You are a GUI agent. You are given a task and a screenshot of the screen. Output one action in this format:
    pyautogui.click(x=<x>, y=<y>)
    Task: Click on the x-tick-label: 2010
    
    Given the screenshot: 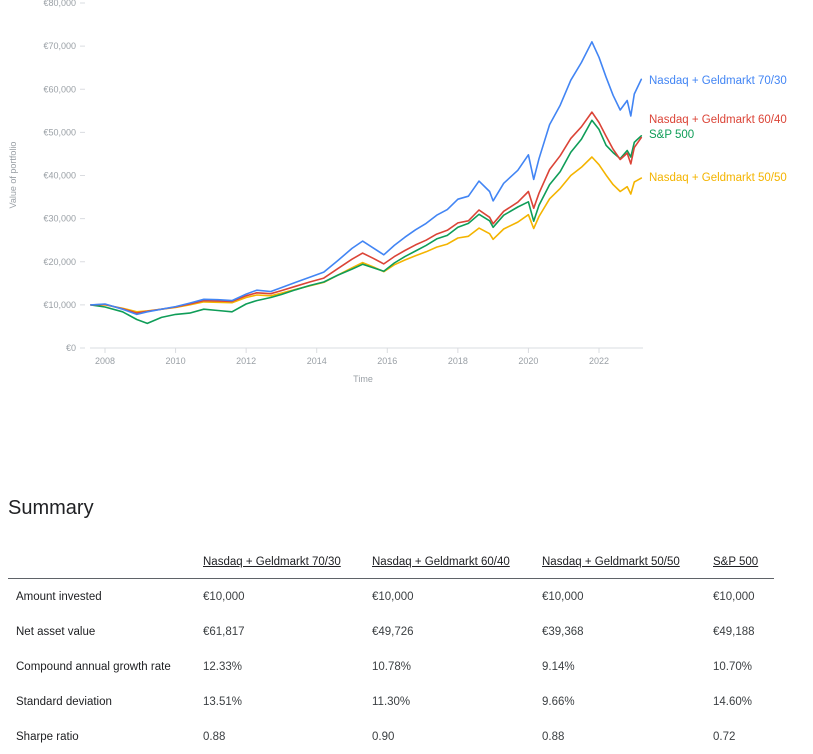 What is the action you would take?
    pyautogui.click(x=176, y=361)
    